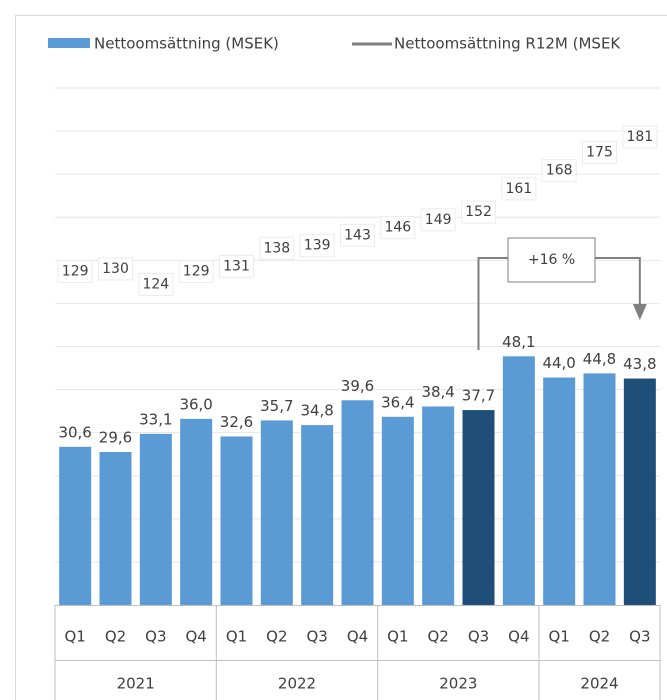  What do you see at coordinates (297, 684) in the screenshot?
I see `x-group-label: 2022` at bounding box center [297, 684].